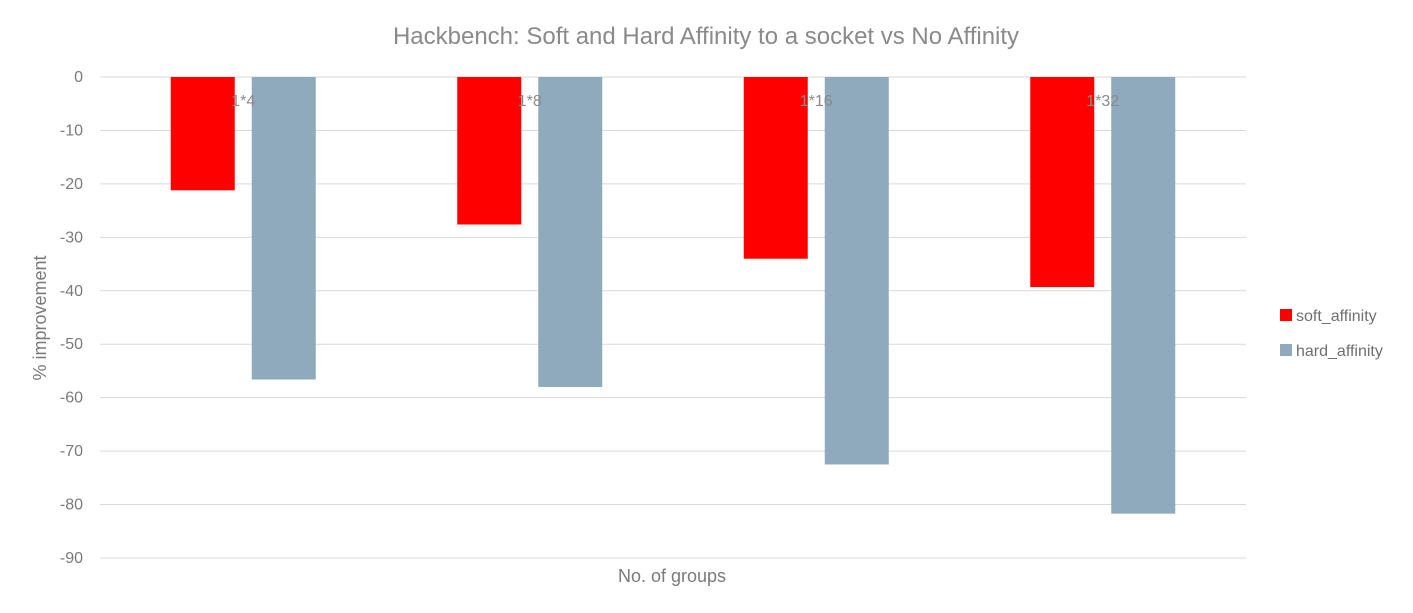  Describe the element at coordinates (1339, 351) in the screenshot. I see `legend-label: hard_affinity` at that location.